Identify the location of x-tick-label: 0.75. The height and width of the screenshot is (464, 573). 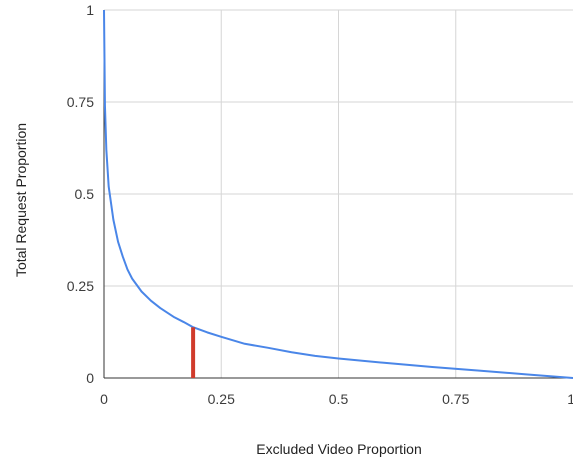
(455, 399).